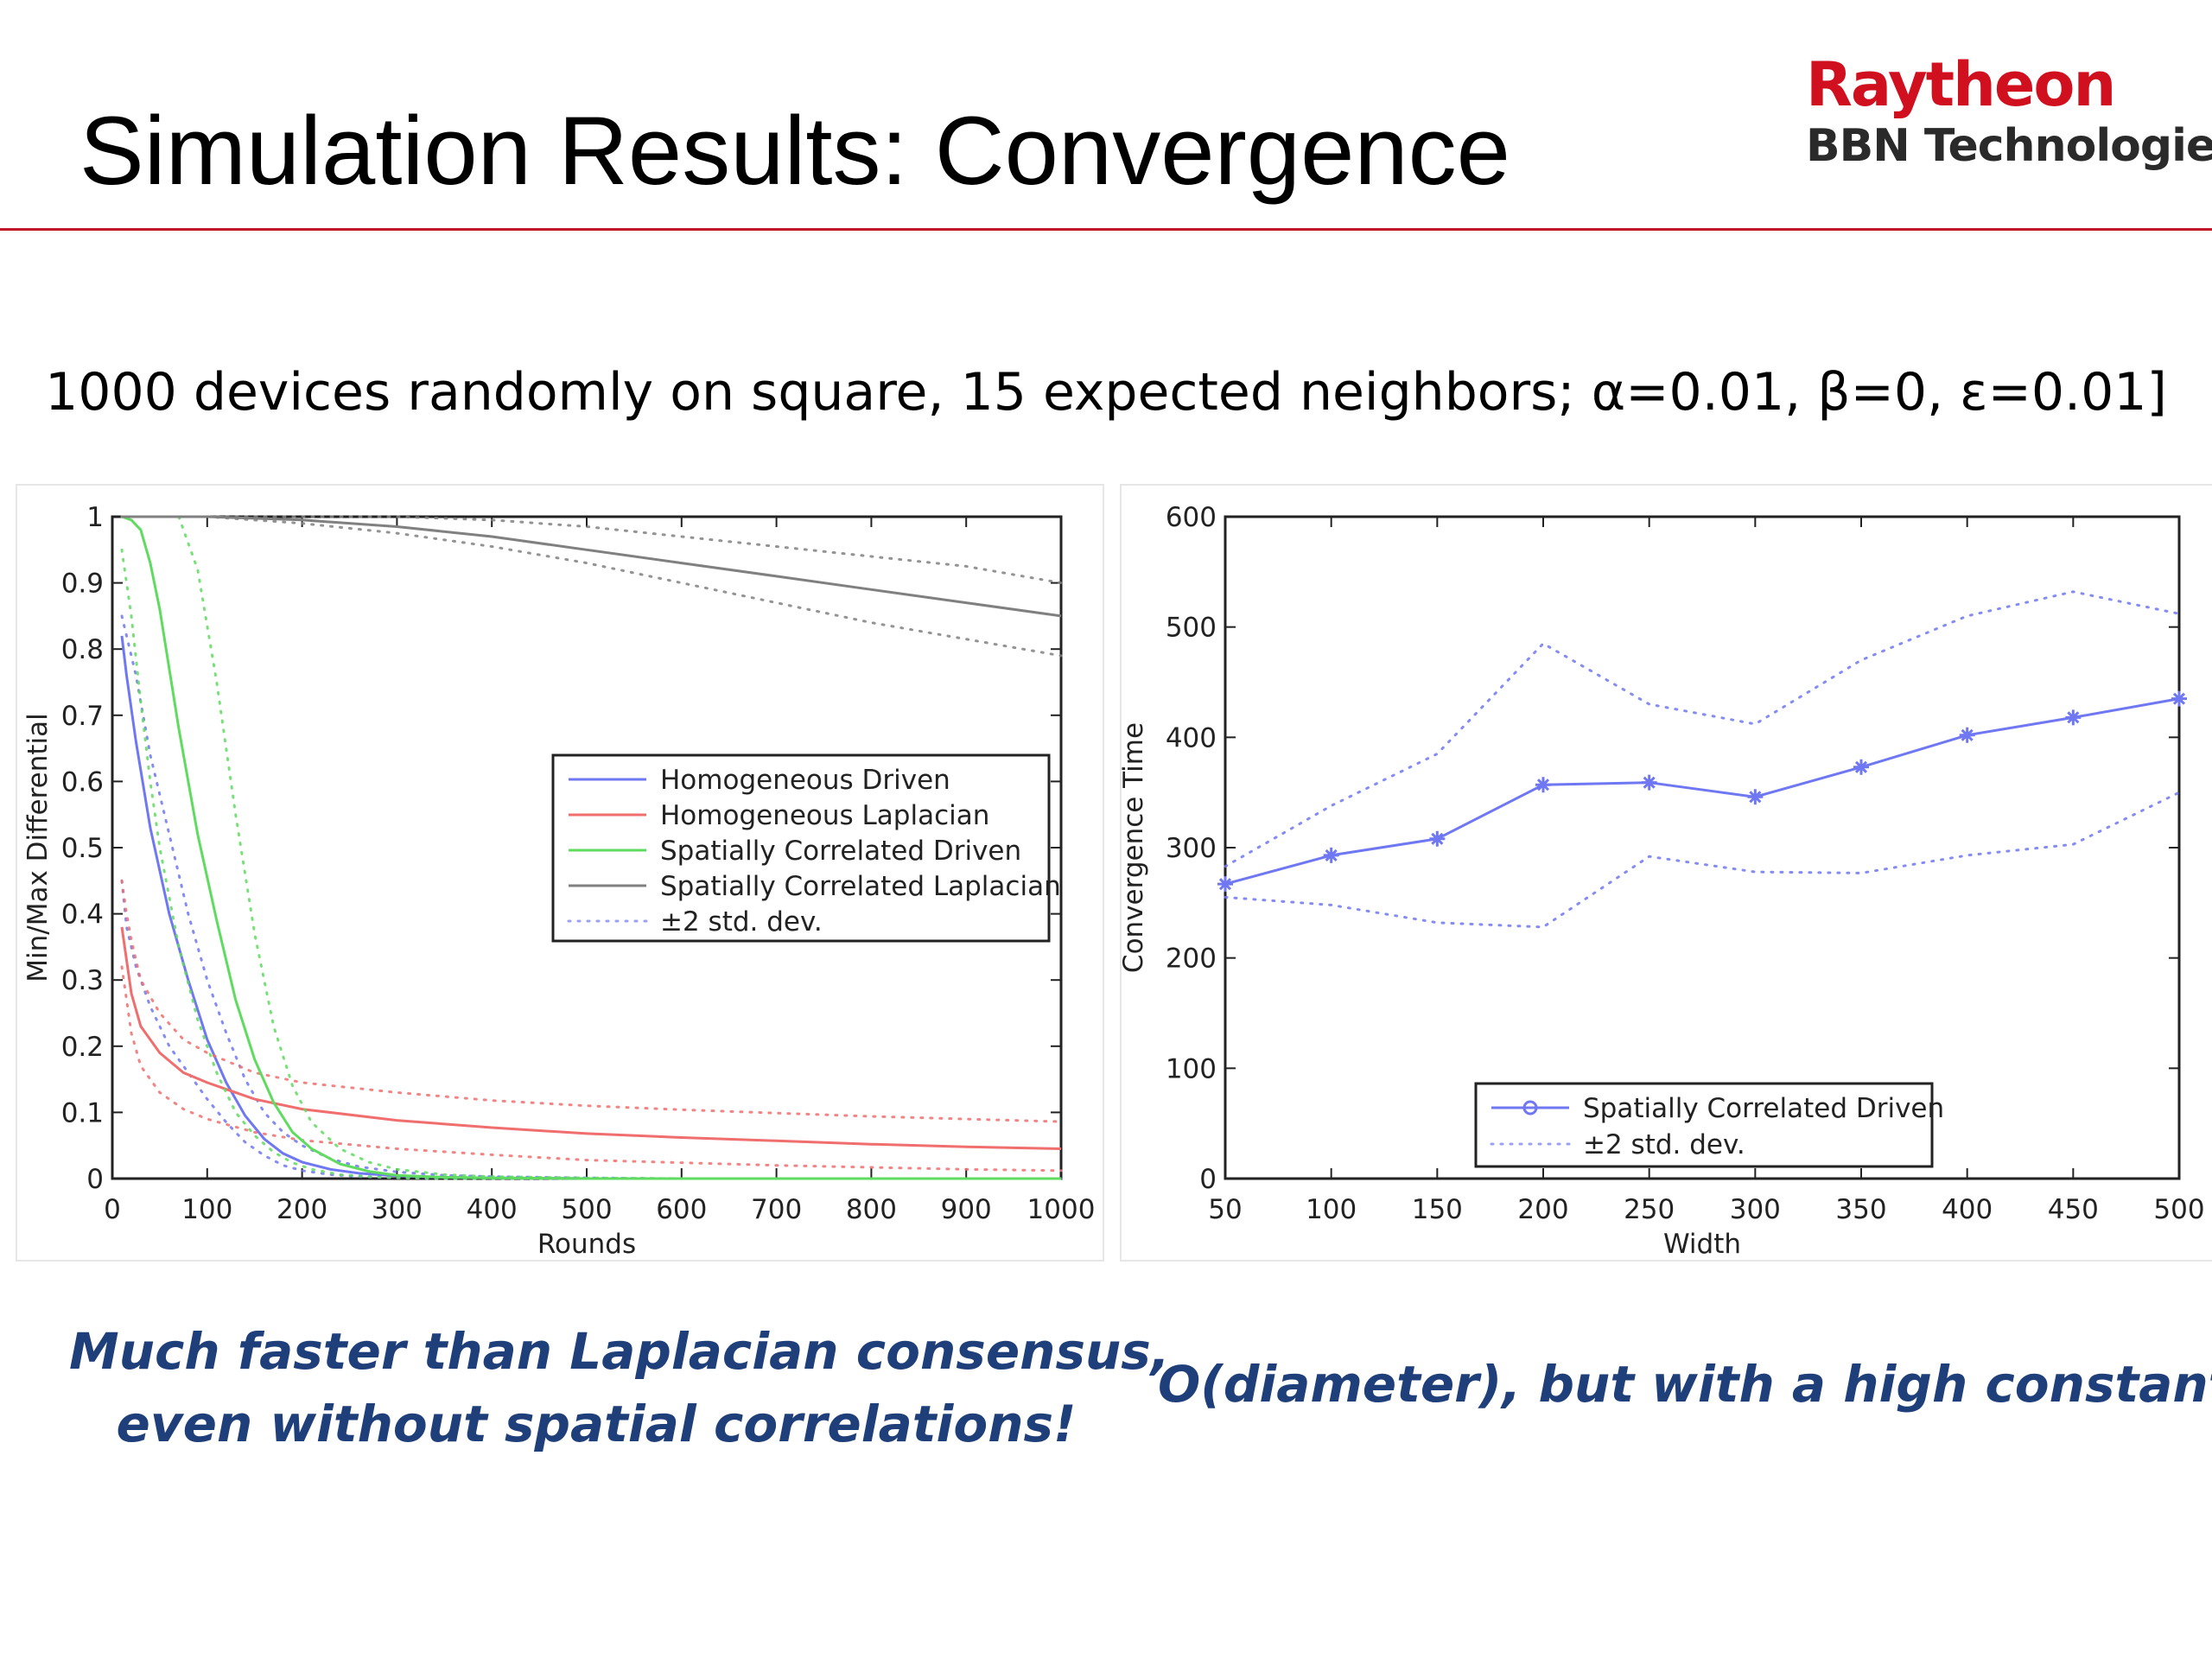  Describe the element at coordinates (2009, 146) in the screenshot. I see `logo-bbn-text: BBN Technologies` at that location.